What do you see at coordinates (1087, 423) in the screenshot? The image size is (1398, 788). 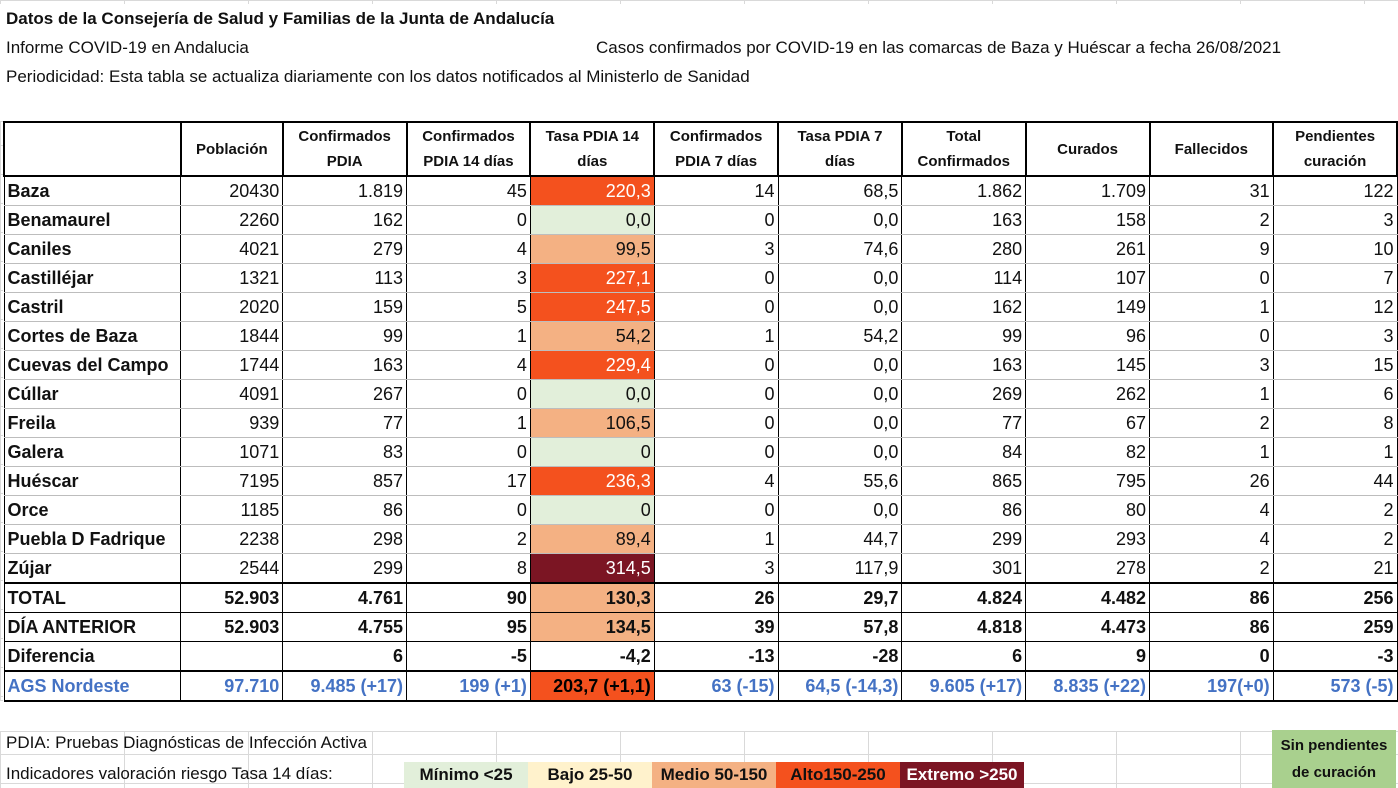 I see `table-cell: 67` at bounding box center [1087, 423].